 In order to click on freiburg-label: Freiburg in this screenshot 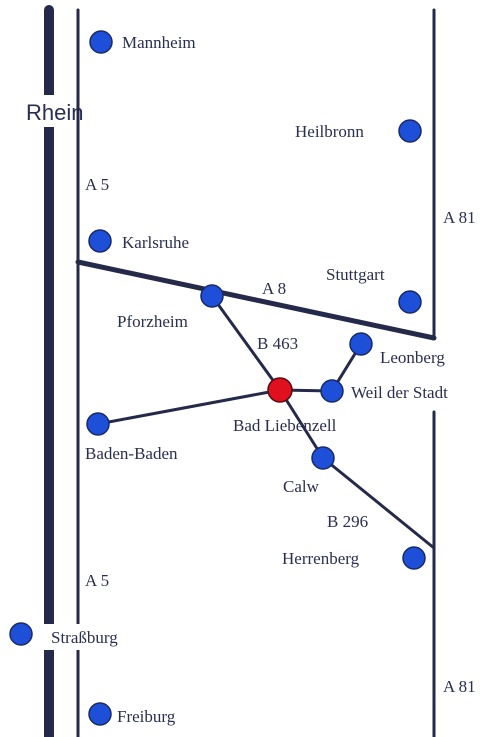, I will do `click(146, 716)`.